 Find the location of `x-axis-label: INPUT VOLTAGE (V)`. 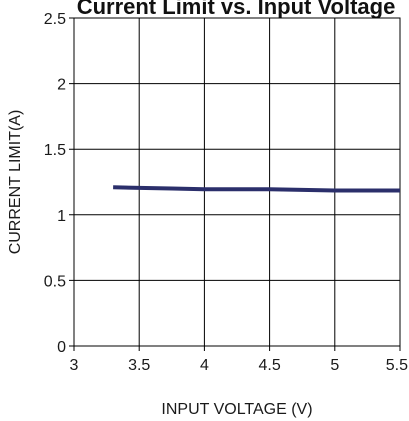

x-axis-label: INPUT VOLTAGE (V) is located at coordinates (236, 409).